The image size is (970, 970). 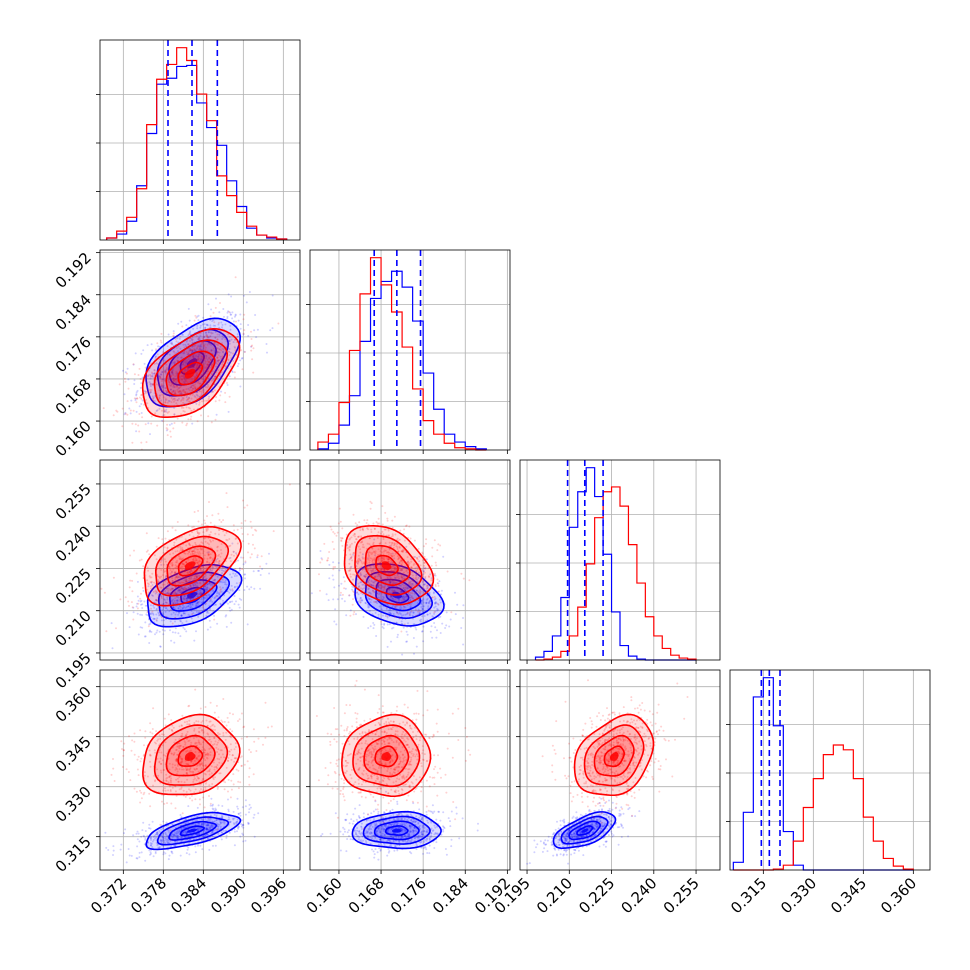 What do you see at coordinates (194, 595) in the screenshot?
I see `contour-blue` at bounding box center [194, 595].